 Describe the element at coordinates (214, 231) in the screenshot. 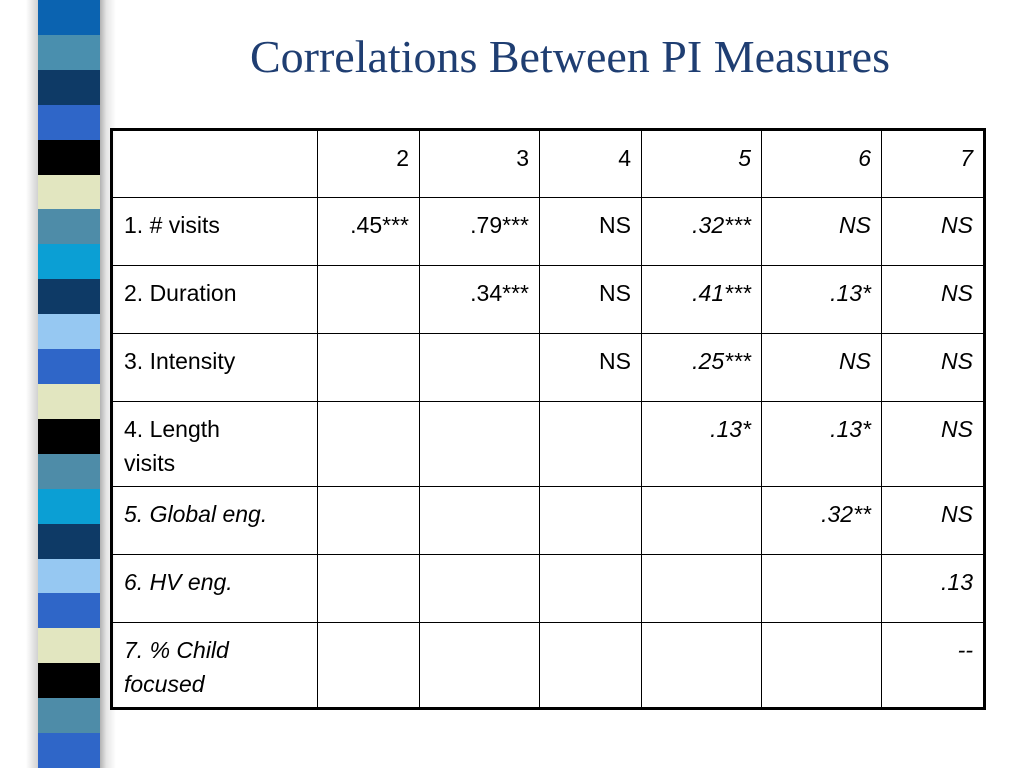

I see `row-label: 1. # visits` at that location.